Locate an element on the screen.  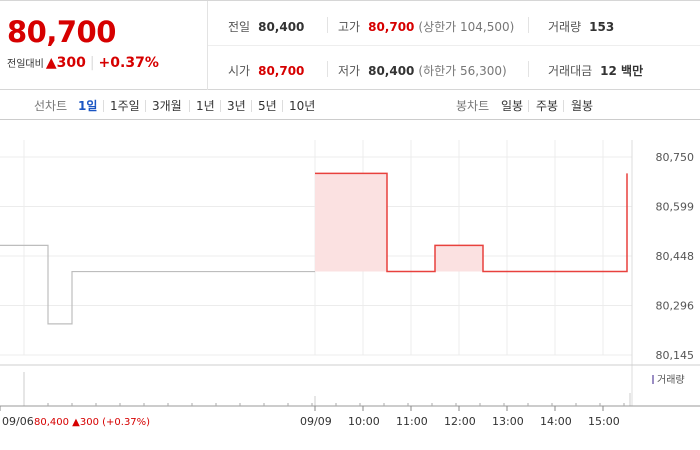
prev-day-line is located at coordinates (157, 284).